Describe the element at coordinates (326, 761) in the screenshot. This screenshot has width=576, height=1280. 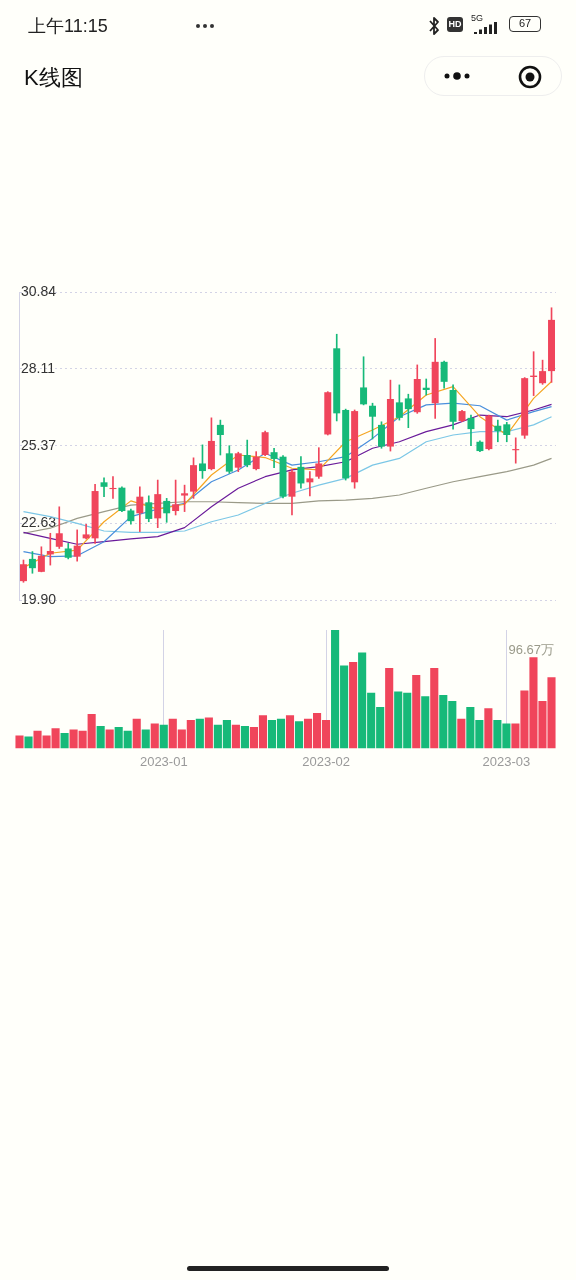
I see `x-tick-label: 2023-02` at that location.